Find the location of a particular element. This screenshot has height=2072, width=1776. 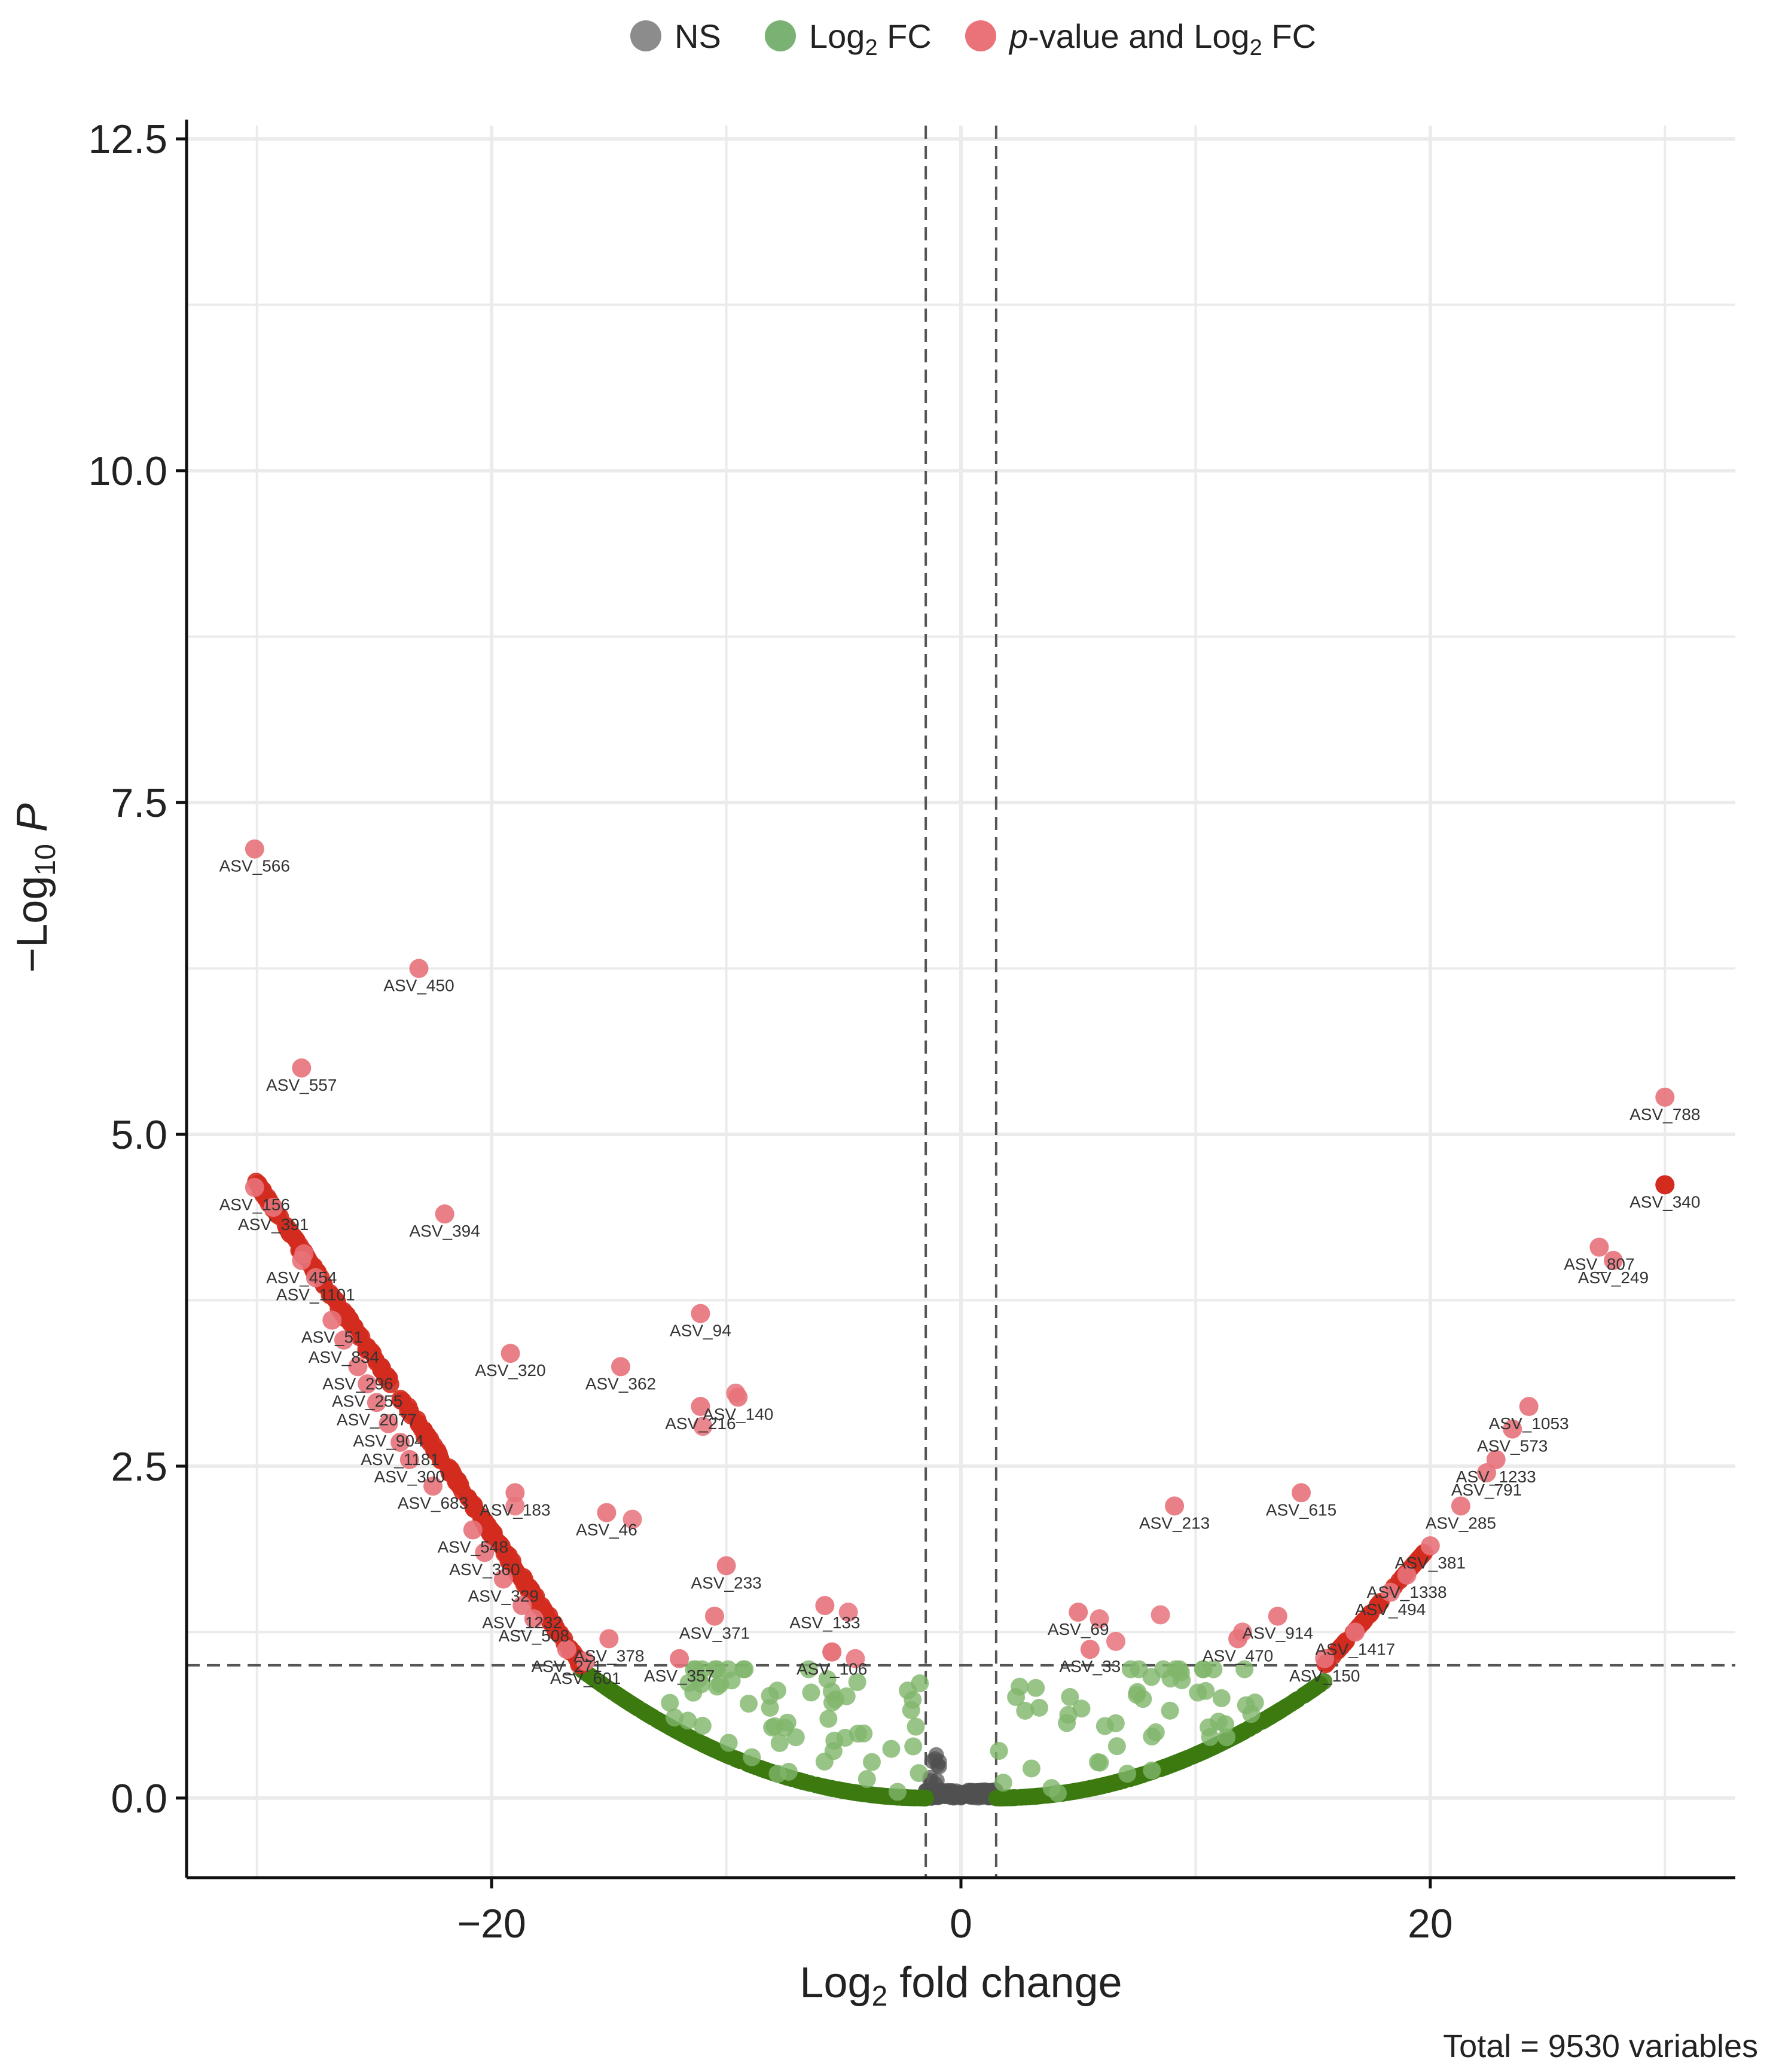

y-axis-title: −Log10 P is located at coordinates (35, 888).